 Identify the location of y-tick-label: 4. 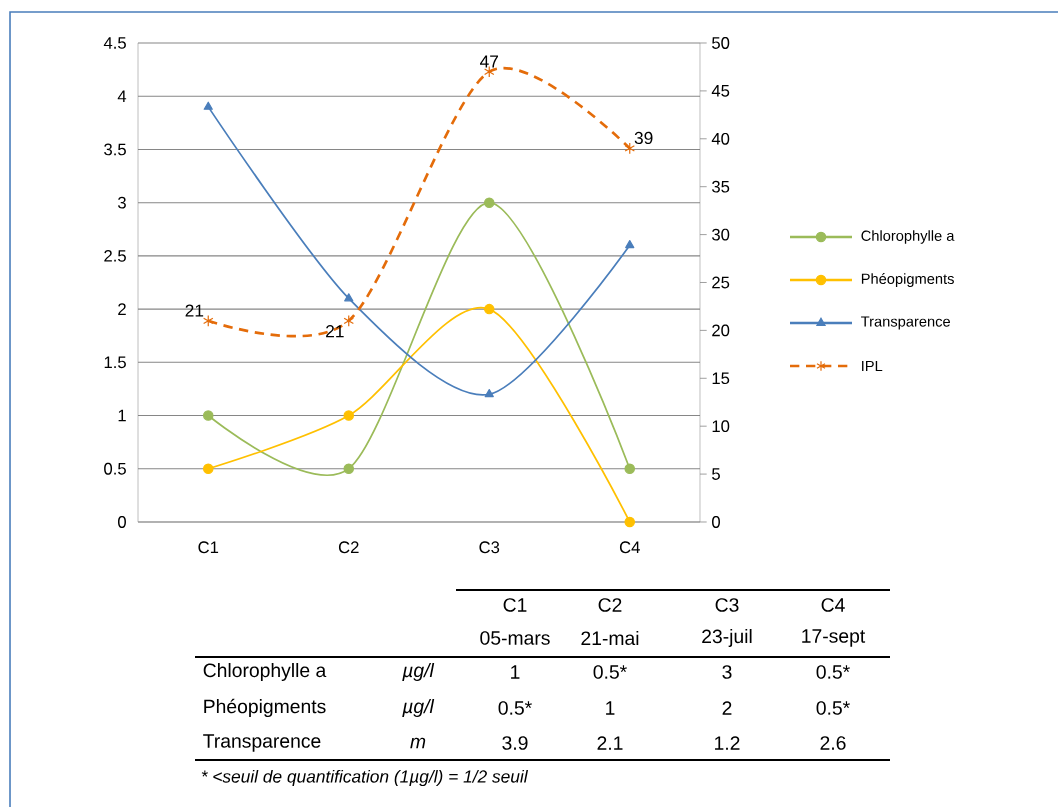
(122, 96).